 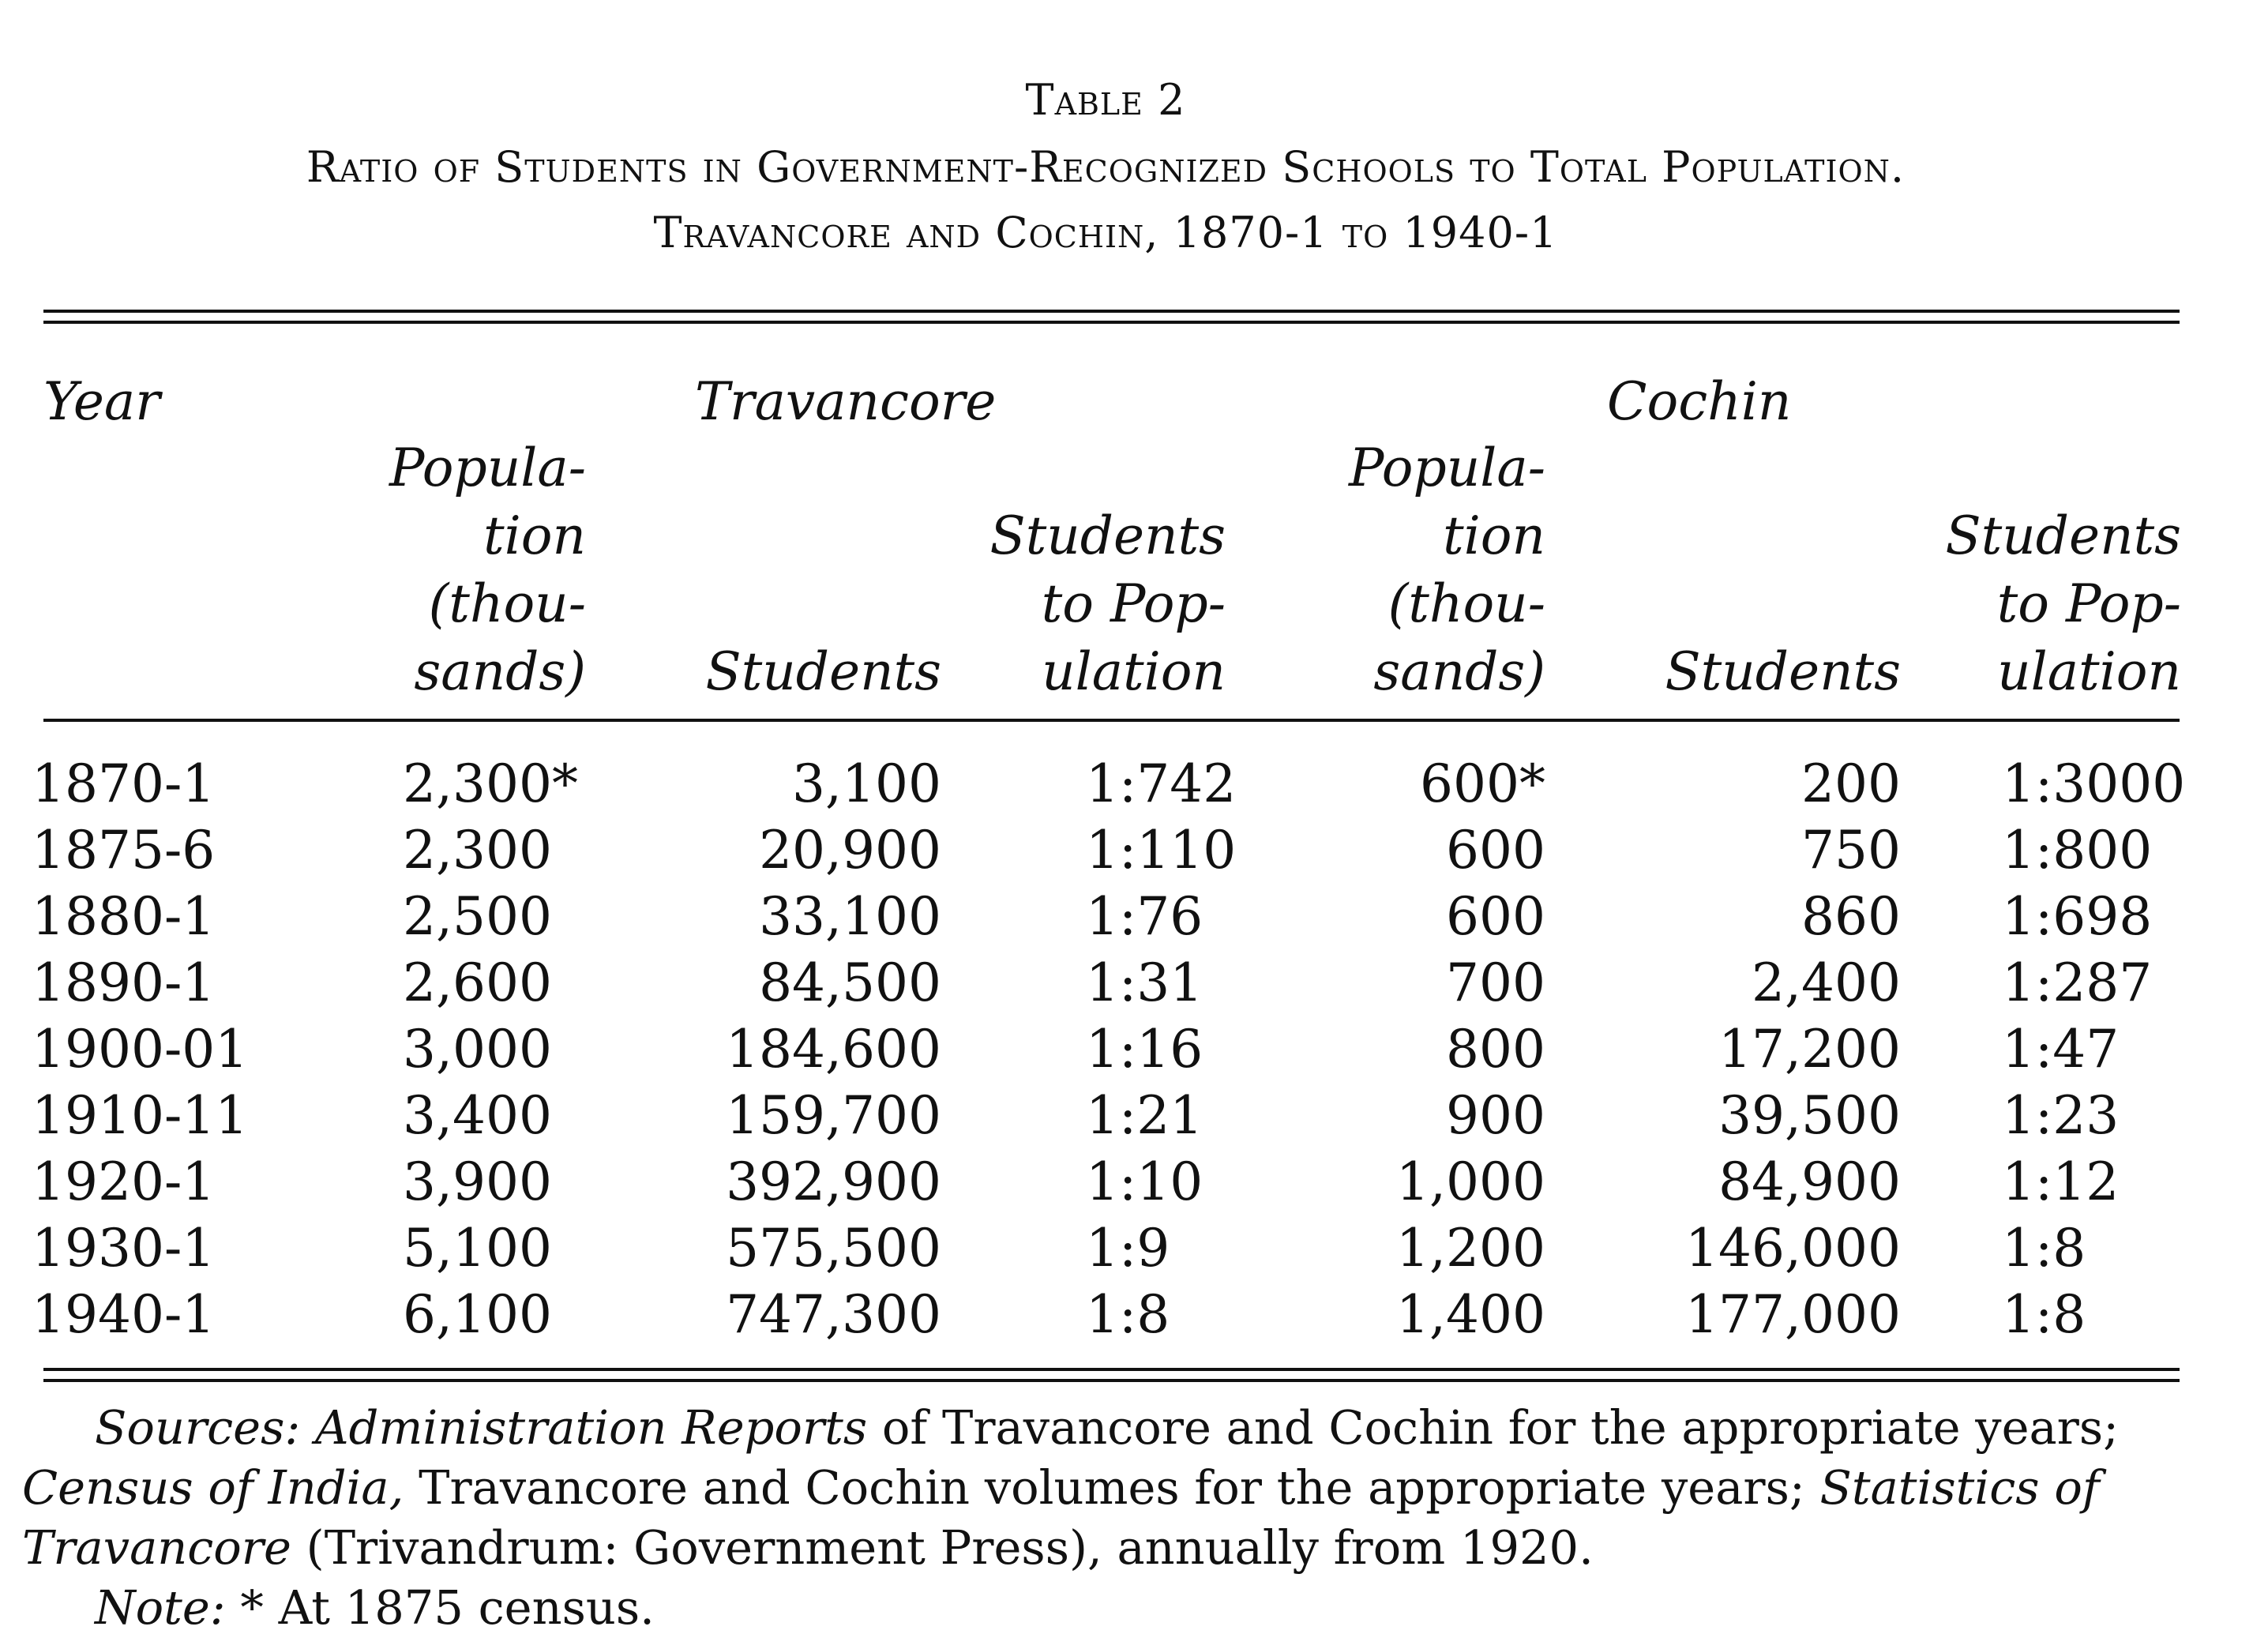 I want to click on cell-year: 1940-1, so click(x=124, y=1314).